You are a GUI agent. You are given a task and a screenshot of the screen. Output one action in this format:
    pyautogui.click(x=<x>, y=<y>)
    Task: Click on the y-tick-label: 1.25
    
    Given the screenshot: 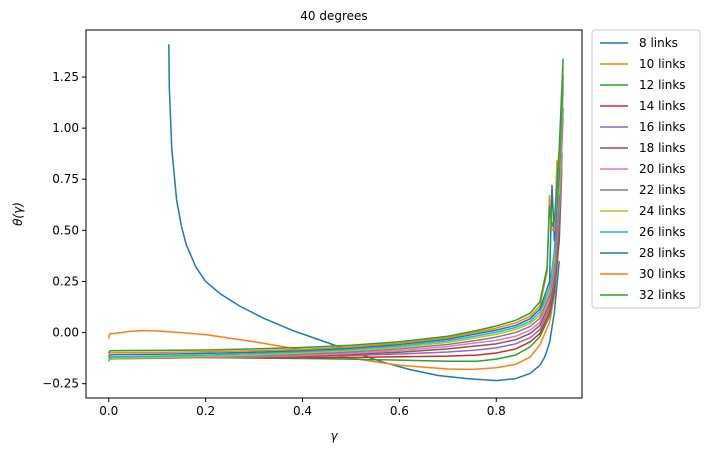 What is the action you would take?
    pyautogui.click(x=65, y=77)
    